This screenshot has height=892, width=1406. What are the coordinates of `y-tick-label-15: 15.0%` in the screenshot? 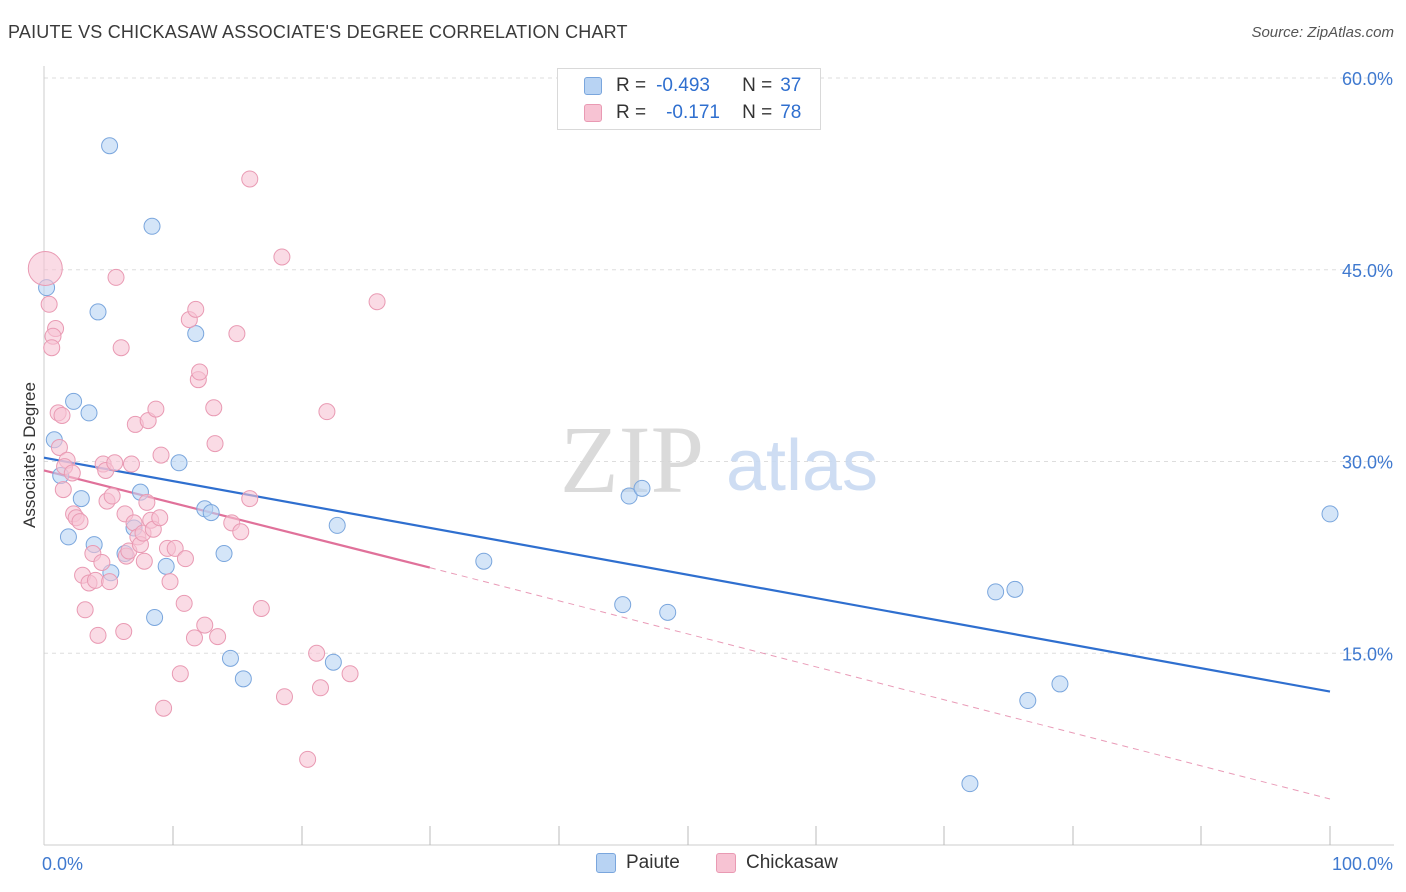 It's located at (1367, 654).